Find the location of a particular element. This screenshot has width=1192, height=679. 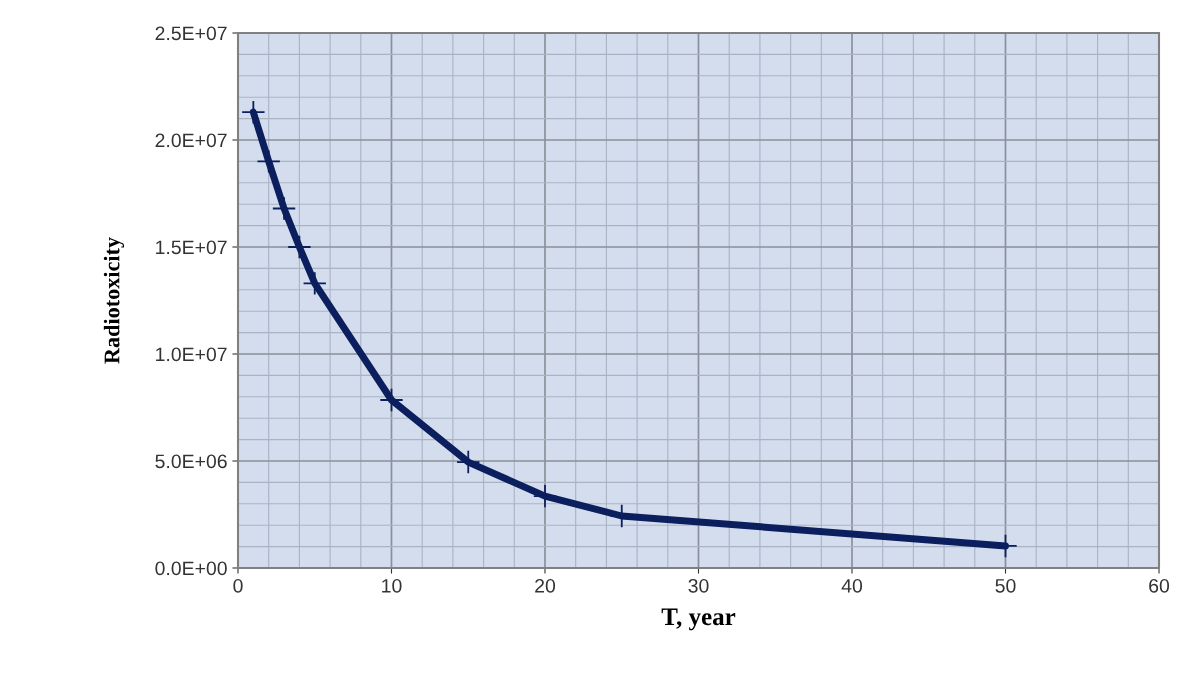

y-axis-title: Radiotoxicity is located at coordinates (114, 300).